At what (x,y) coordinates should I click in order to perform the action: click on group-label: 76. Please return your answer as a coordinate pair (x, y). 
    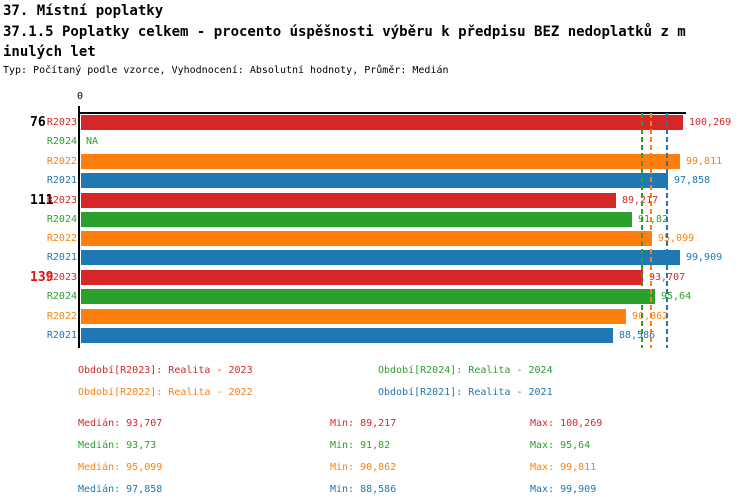
    Looking at the image, I should click on (38, 122).